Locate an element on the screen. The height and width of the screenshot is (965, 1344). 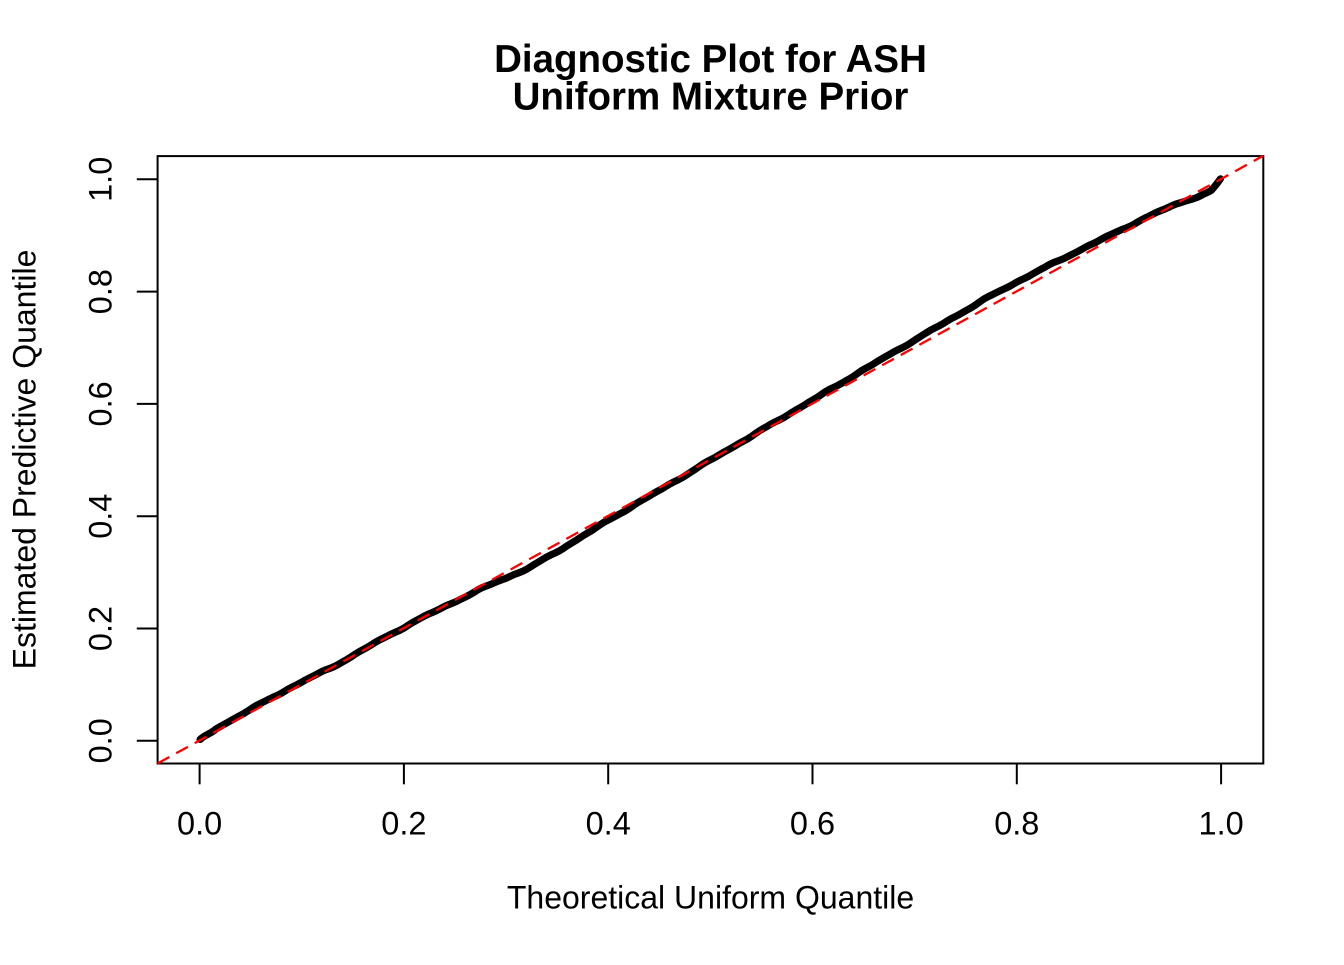
svg-text: Estimated Predictive Quantile is located at coordinates (24, 460).